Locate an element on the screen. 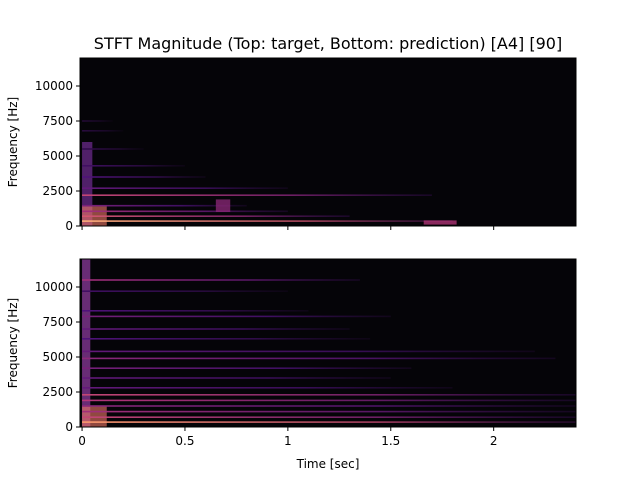  prediction-x-tick-label: 1 is located at coordinates (288, 441).